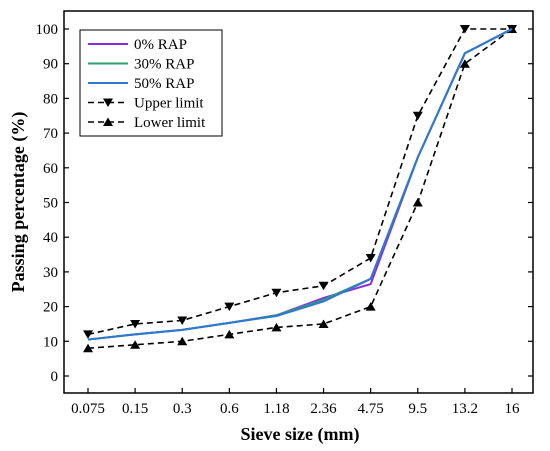  I want to click on y-tick-label: 30, so click(50, 273).